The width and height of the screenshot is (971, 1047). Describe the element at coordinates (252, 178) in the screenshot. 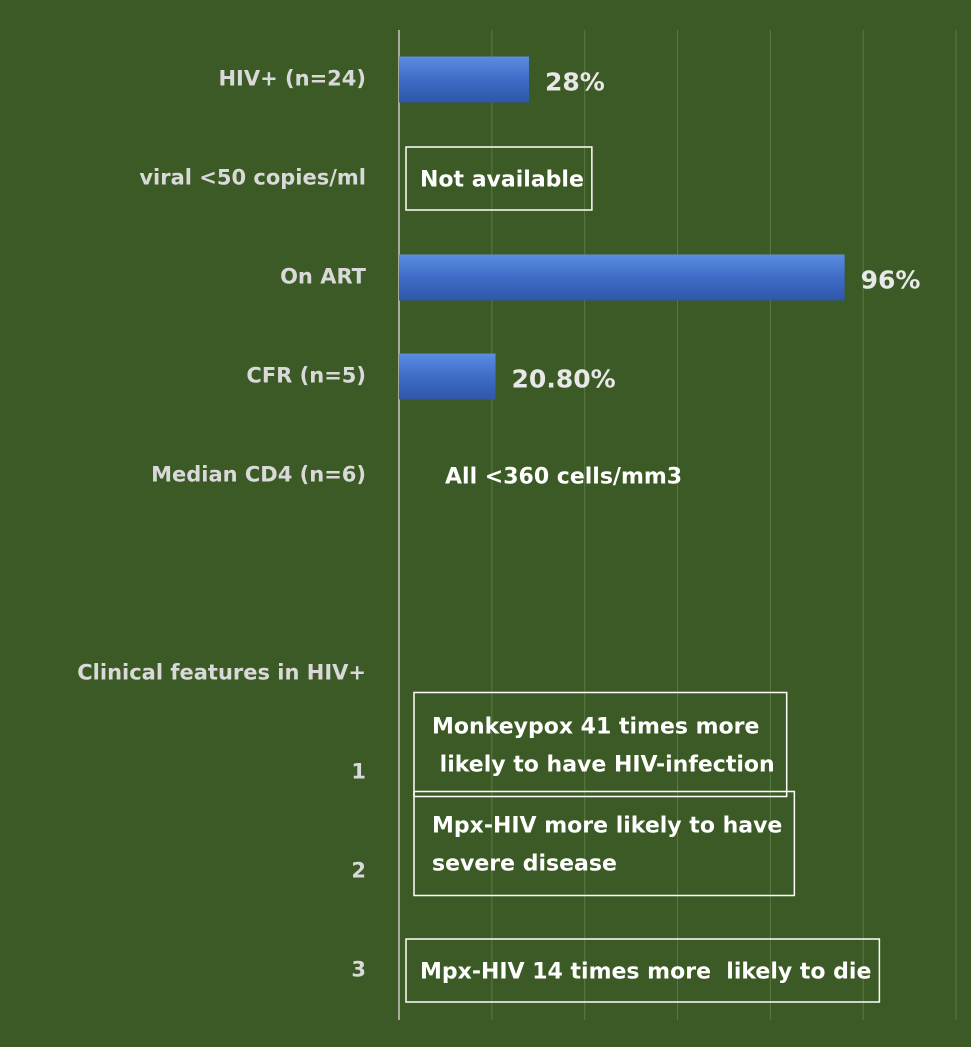

I see `category-label: viral <50 copies/ml` at that location.